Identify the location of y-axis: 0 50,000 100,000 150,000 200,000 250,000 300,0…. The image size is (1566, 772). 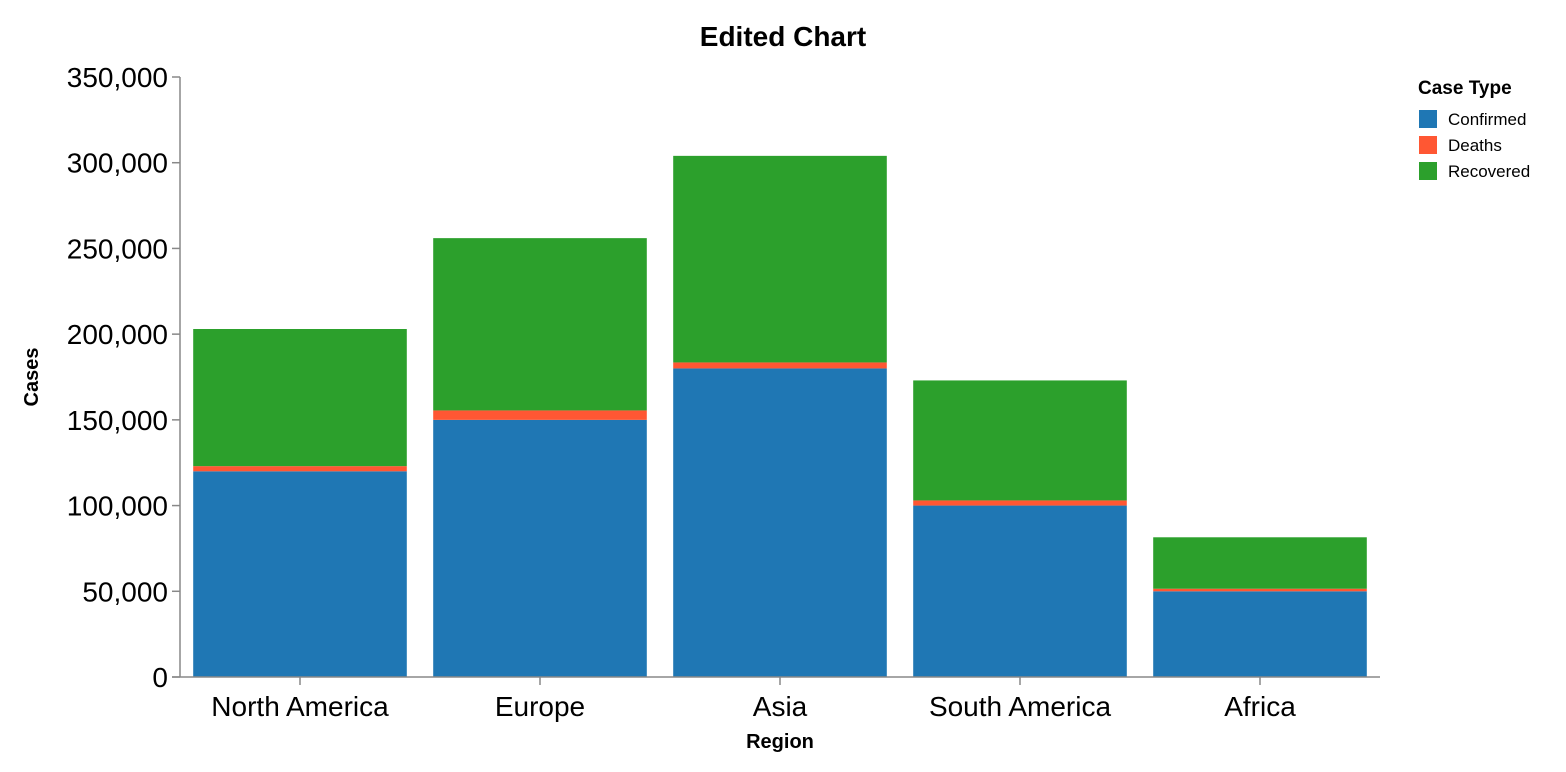
(124, 377).